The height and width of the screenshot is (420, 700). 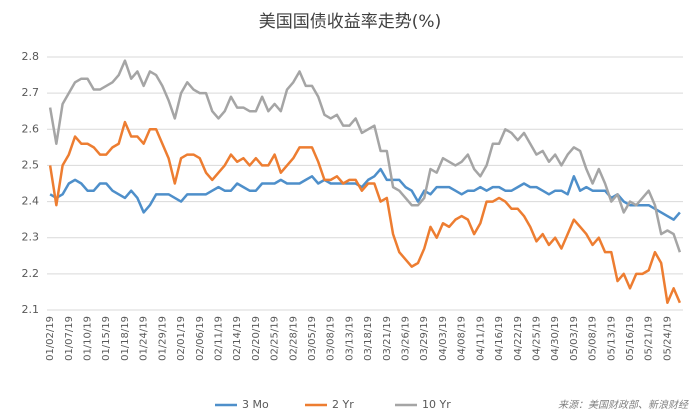 I want to click on x-tick-label: 05/13/19, so click(x=611, y=338).